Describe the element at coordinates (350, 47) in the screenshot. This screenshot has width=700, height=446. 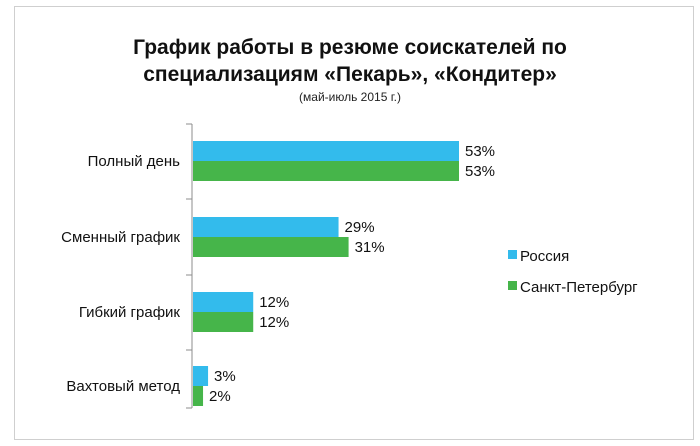
I see `chart-title-line-1: График работы в резюме соискателей по` at that location.